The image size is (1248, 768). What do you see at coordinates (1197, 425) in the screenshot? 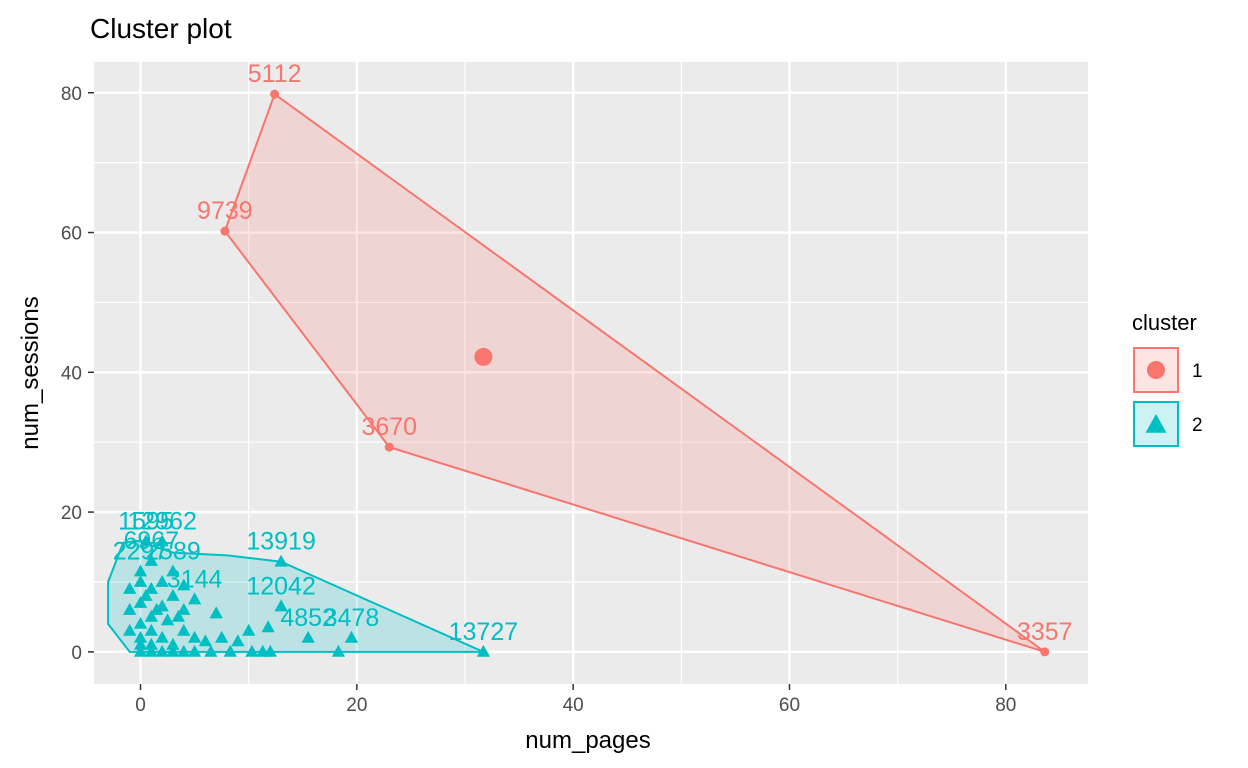
I see `legend-label-2: 2` at bounding box center [1197, 425].